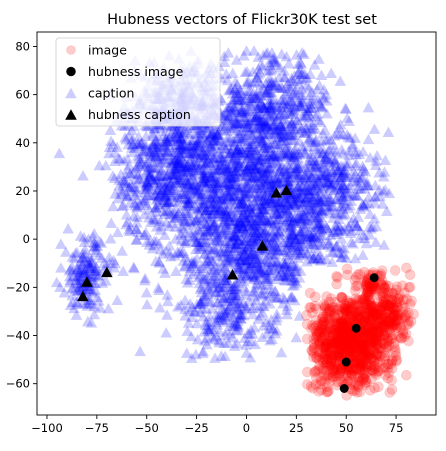 This screenshot has width=446, height=451. Describe the element at coordinates (22, 95) in the screenshot. I see `y-tick-label: 60` at that location.